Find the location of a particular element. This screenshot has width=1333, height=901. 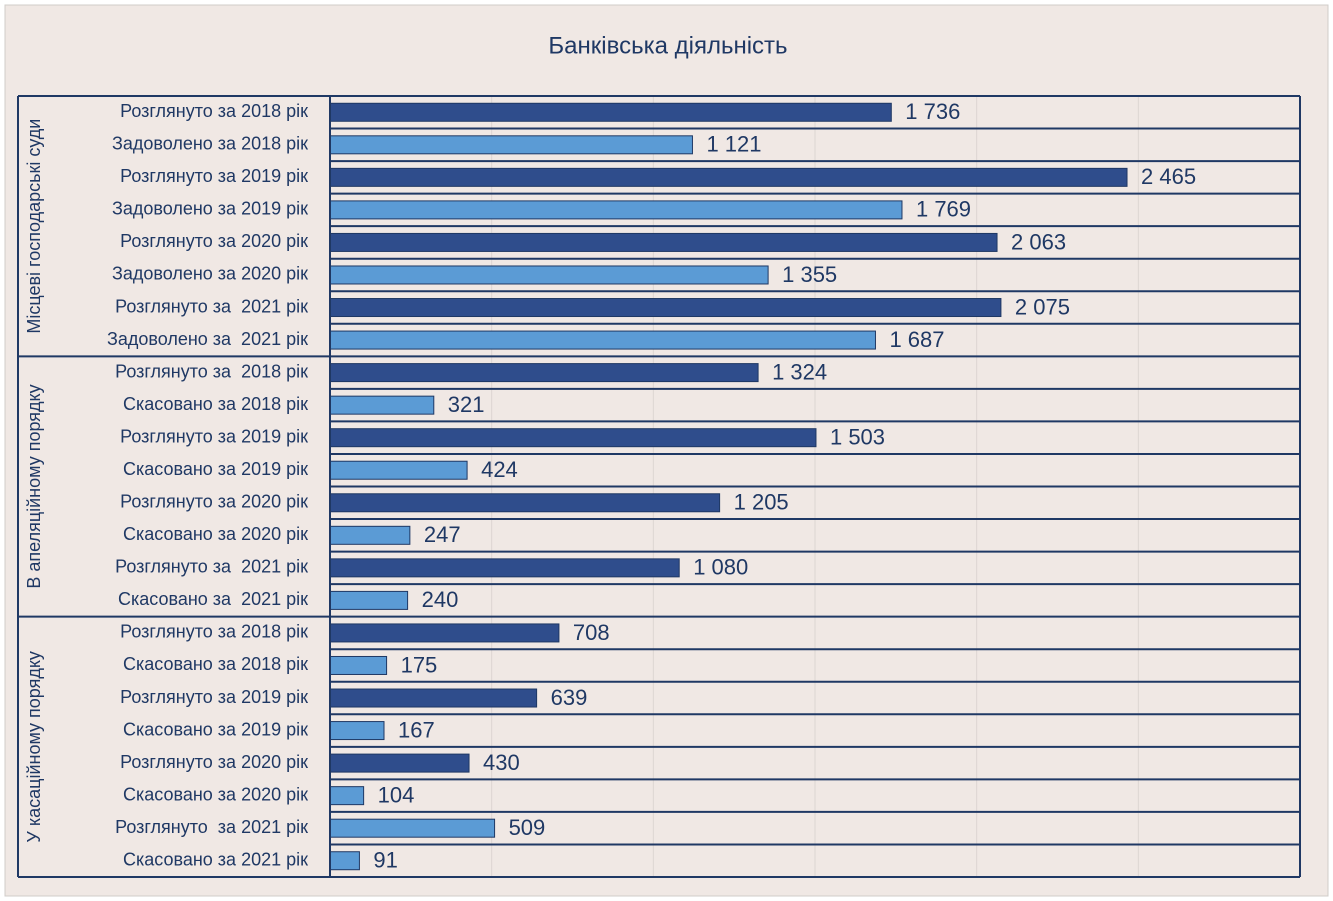

value-label: 1 080 is located at coordinates (720, 567).